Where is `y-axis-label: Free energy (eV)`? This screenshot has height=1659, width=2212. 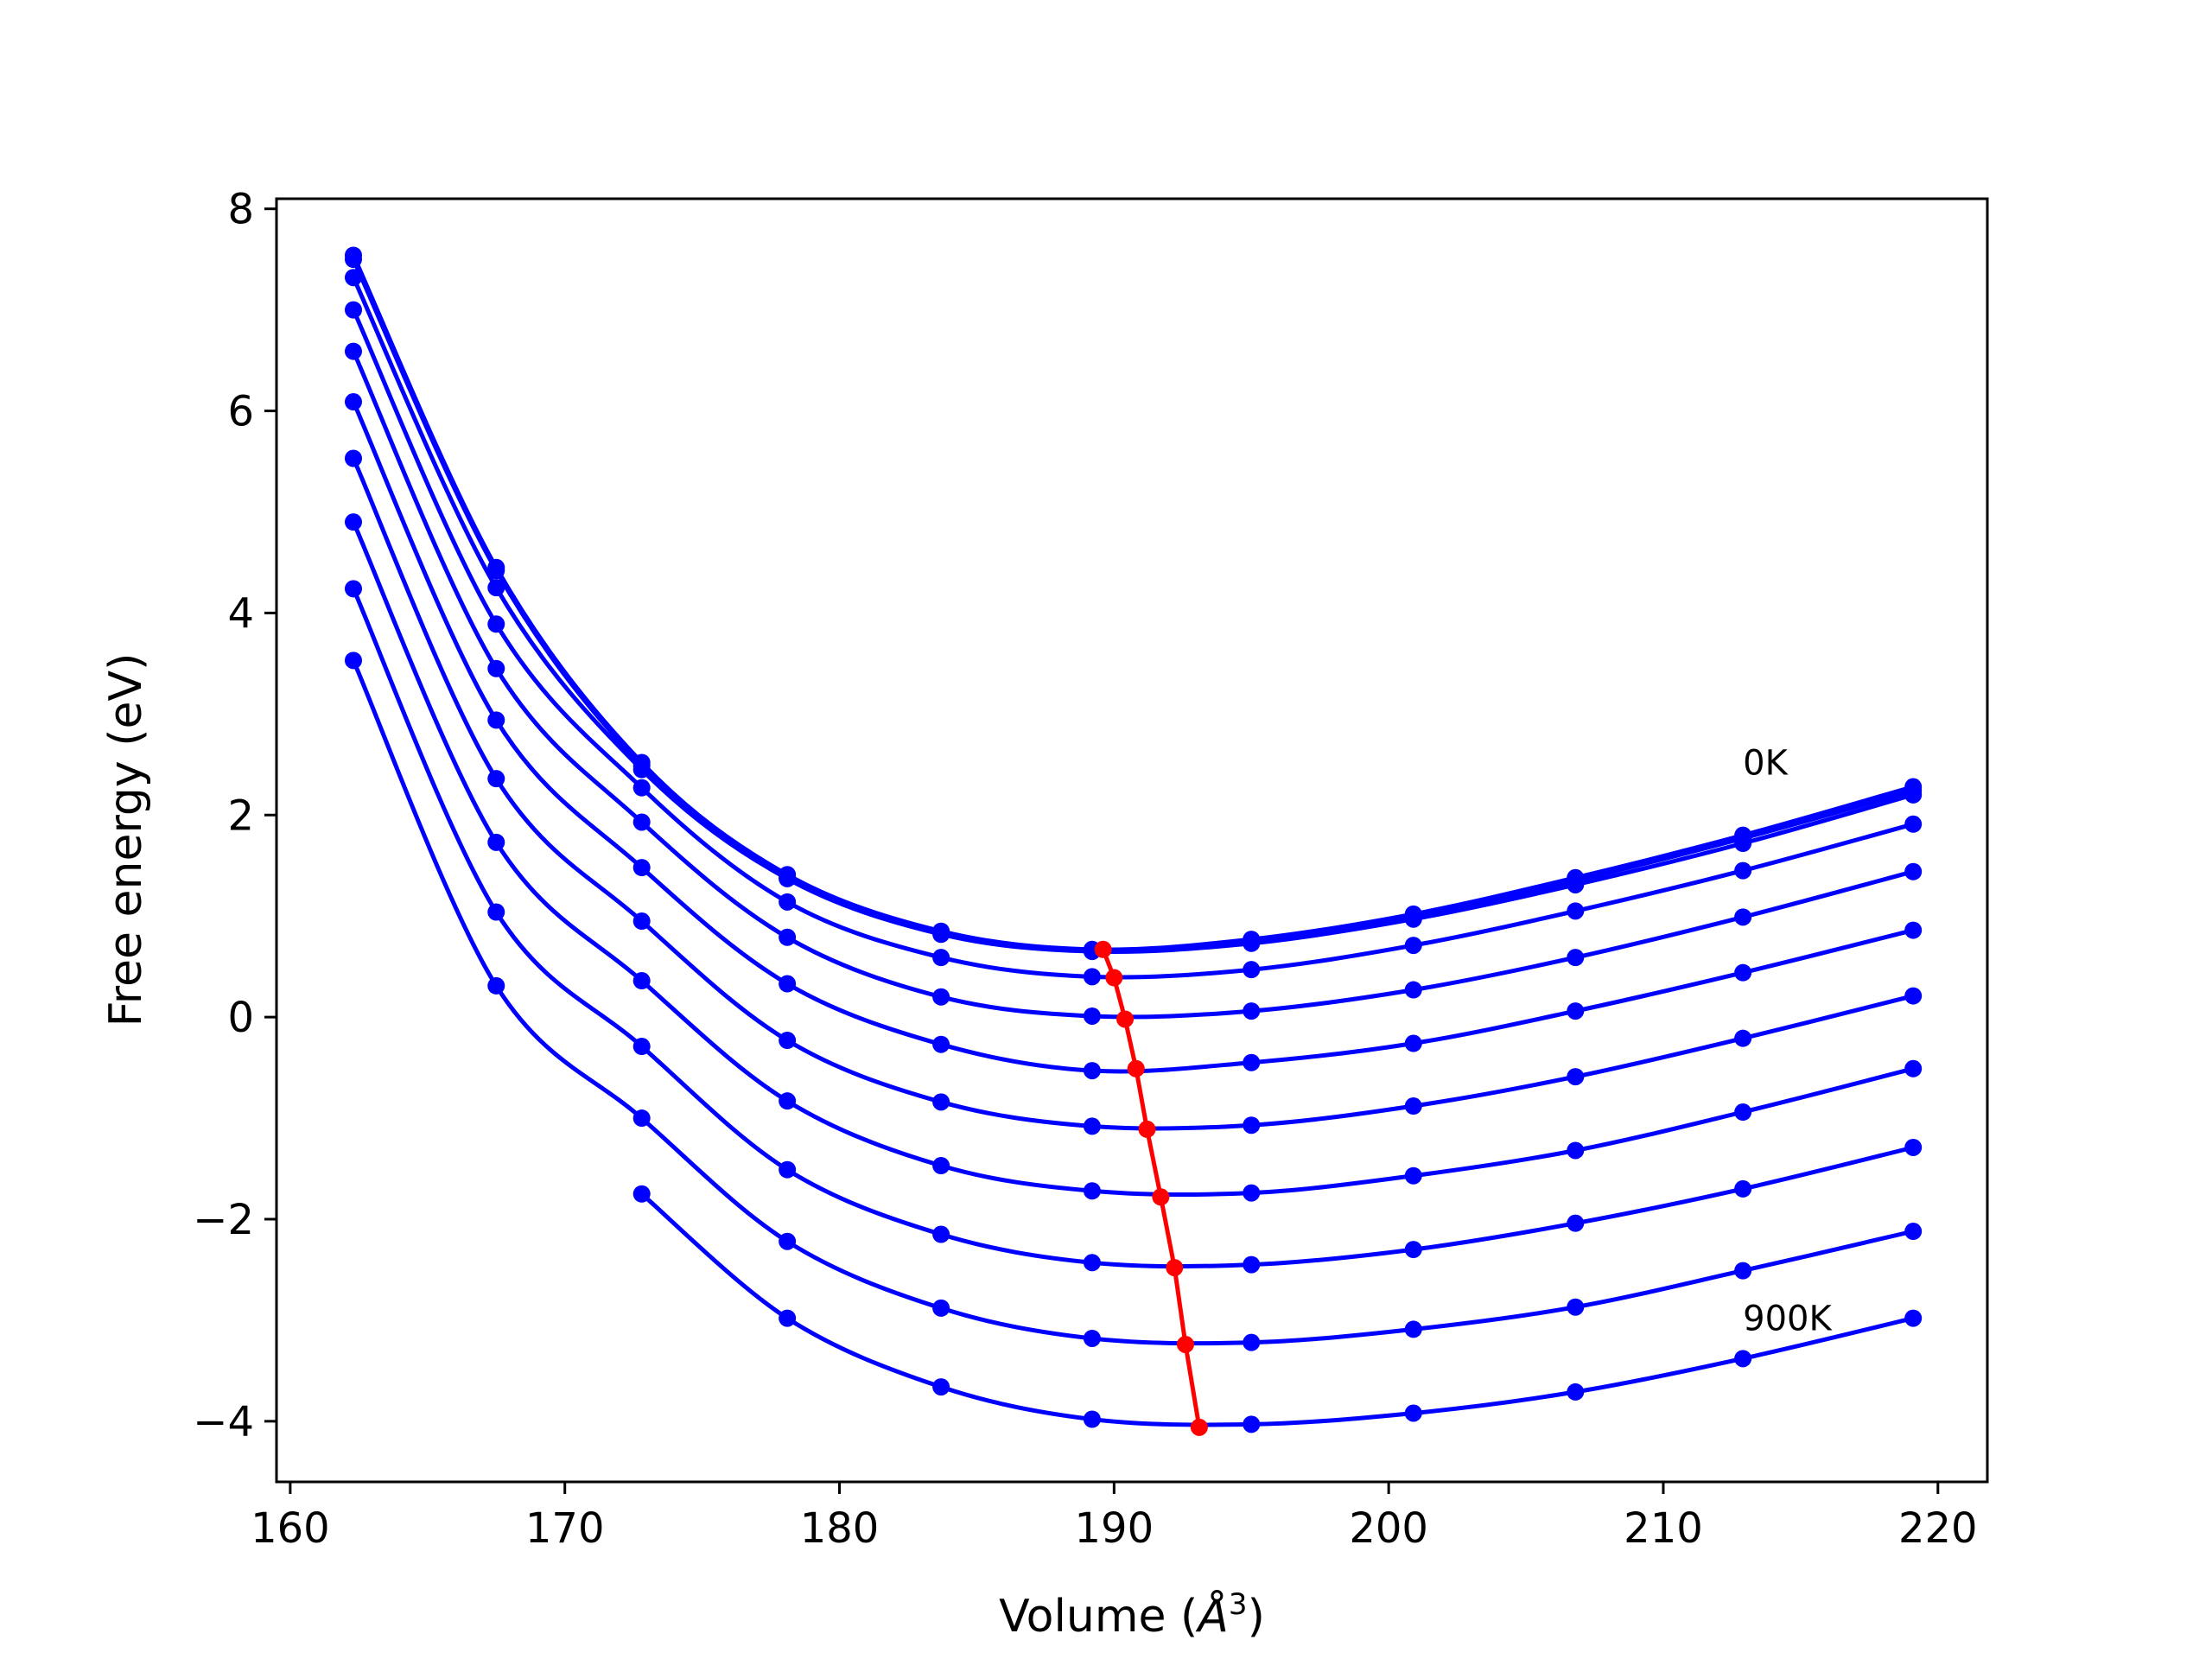 y-axis-label: Free energy (eV) is located at coordinates (126, 840).